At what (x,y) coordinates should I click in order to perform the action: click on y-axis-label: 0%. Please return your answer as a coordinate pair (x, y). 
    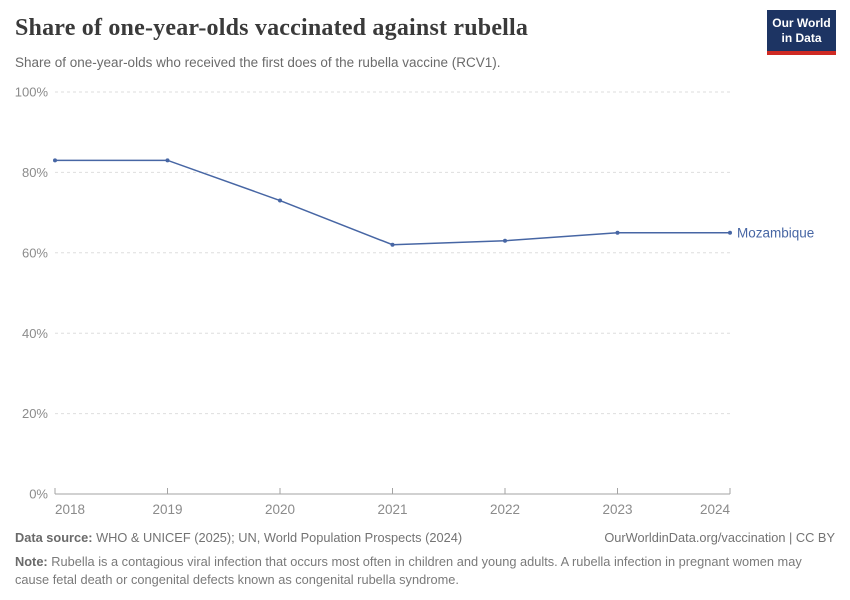
    Looking at the image, I should click on (38, 494).